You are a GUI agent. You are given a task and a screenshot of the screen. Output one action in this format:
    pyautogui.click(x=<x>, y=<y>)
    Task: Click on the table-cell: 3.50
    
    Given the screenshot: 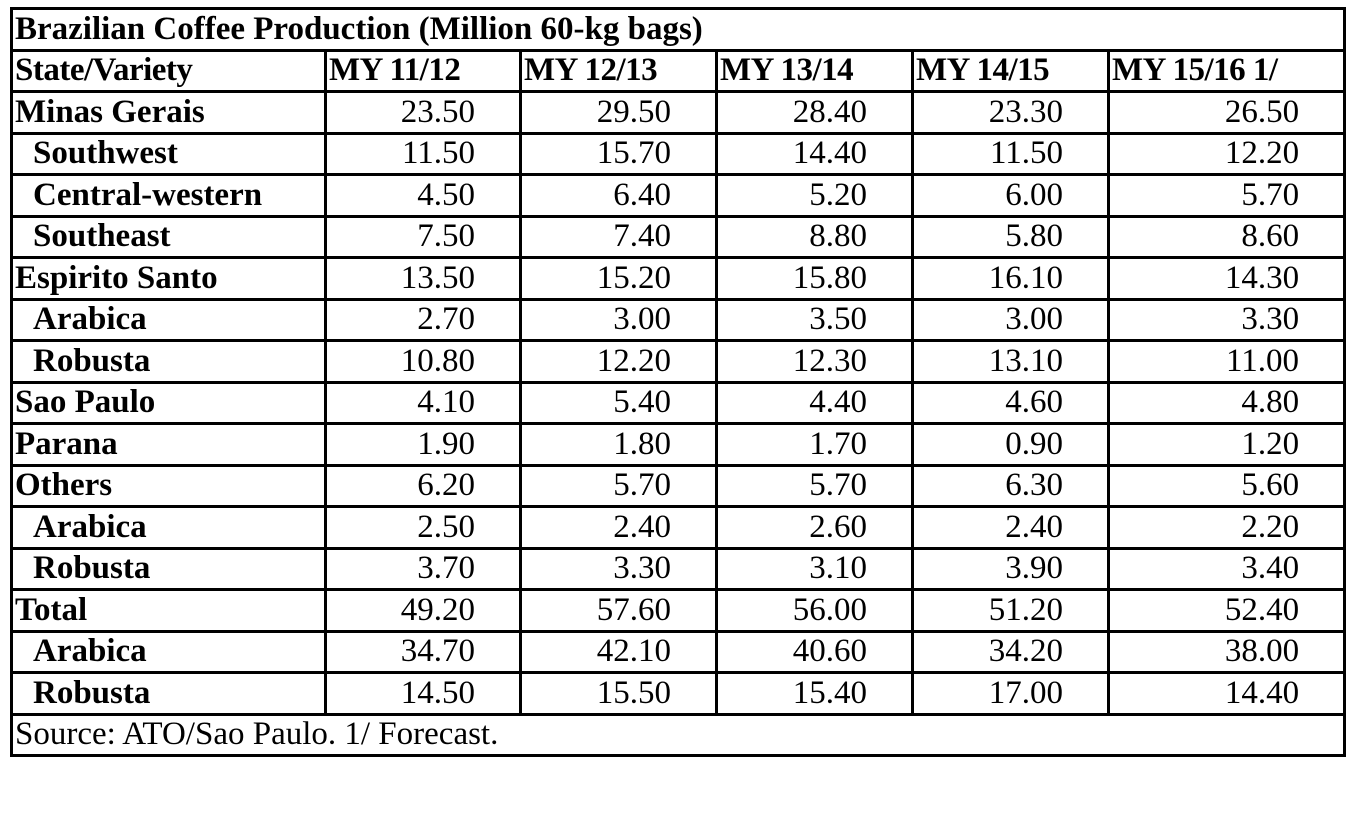 What is the action you would take?
    pyautogui.click(x=814, y=319)
    